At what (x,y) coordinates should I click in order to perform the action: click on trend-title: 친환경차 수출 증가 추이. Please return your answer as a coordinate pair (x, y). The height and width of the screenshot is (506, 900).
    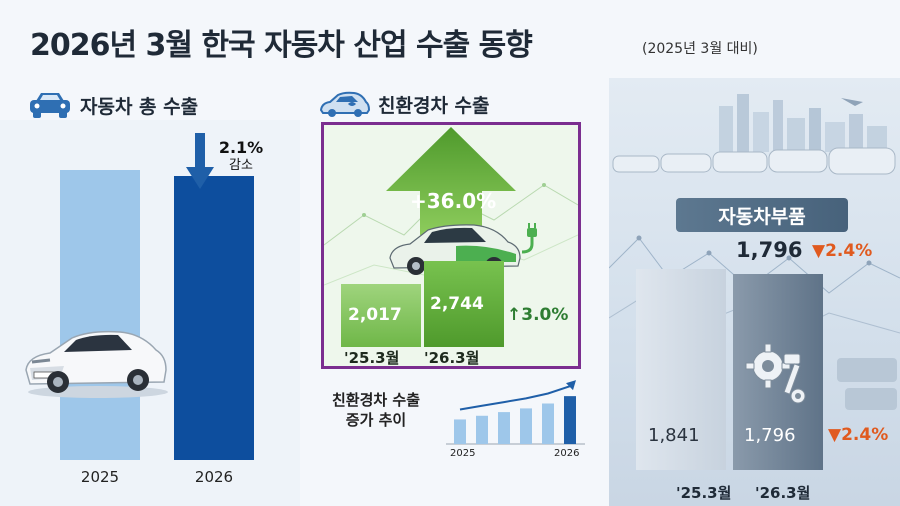
    Looking at the image, I should click on (376, 410).